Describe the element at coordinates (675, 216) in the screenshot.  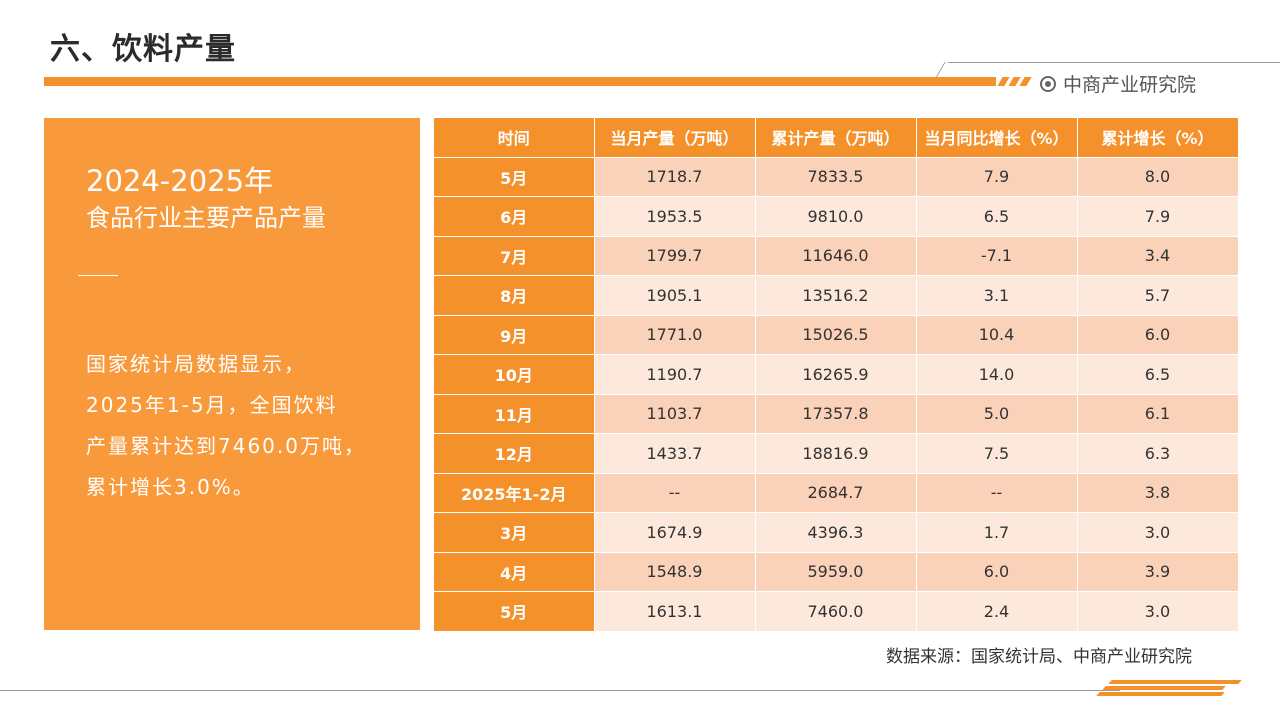
I see `cell-monthly-output: 1953.5` at that location.